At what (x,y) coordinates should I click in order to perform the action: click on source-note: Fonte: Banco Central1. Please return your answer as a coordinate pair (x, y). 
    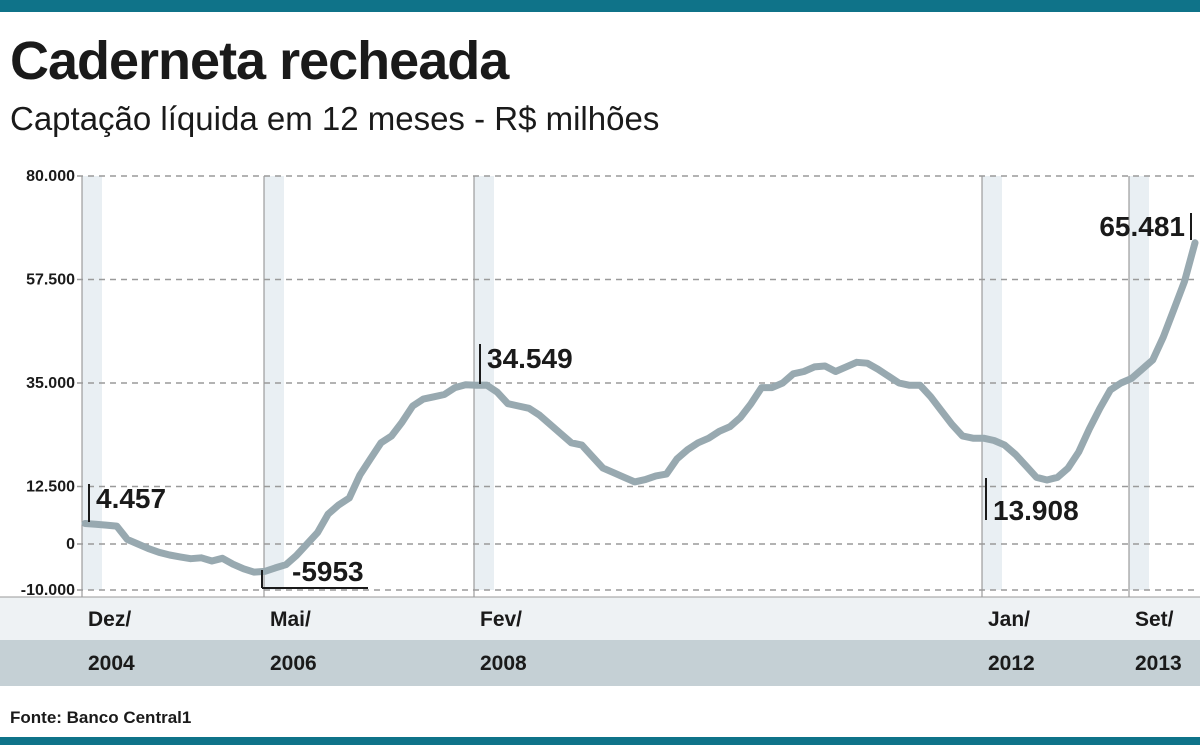
    Looking at the image, I should click on (101, 717).